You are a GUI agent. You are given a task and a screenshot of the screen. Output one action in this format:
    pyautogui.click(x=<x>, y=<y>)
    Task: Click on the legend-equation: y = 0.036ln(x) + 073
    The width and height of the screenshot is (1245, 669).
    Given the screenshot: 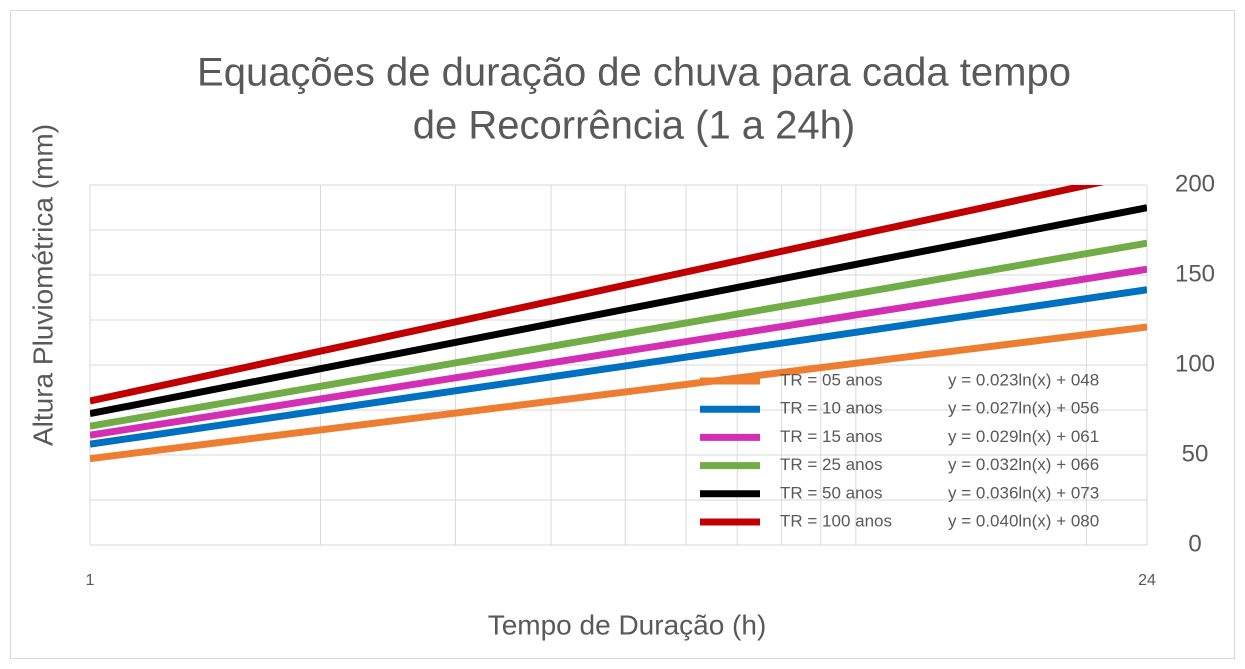 What is the action you would take?
    pyautogui.click(x=1023, y=492)
    